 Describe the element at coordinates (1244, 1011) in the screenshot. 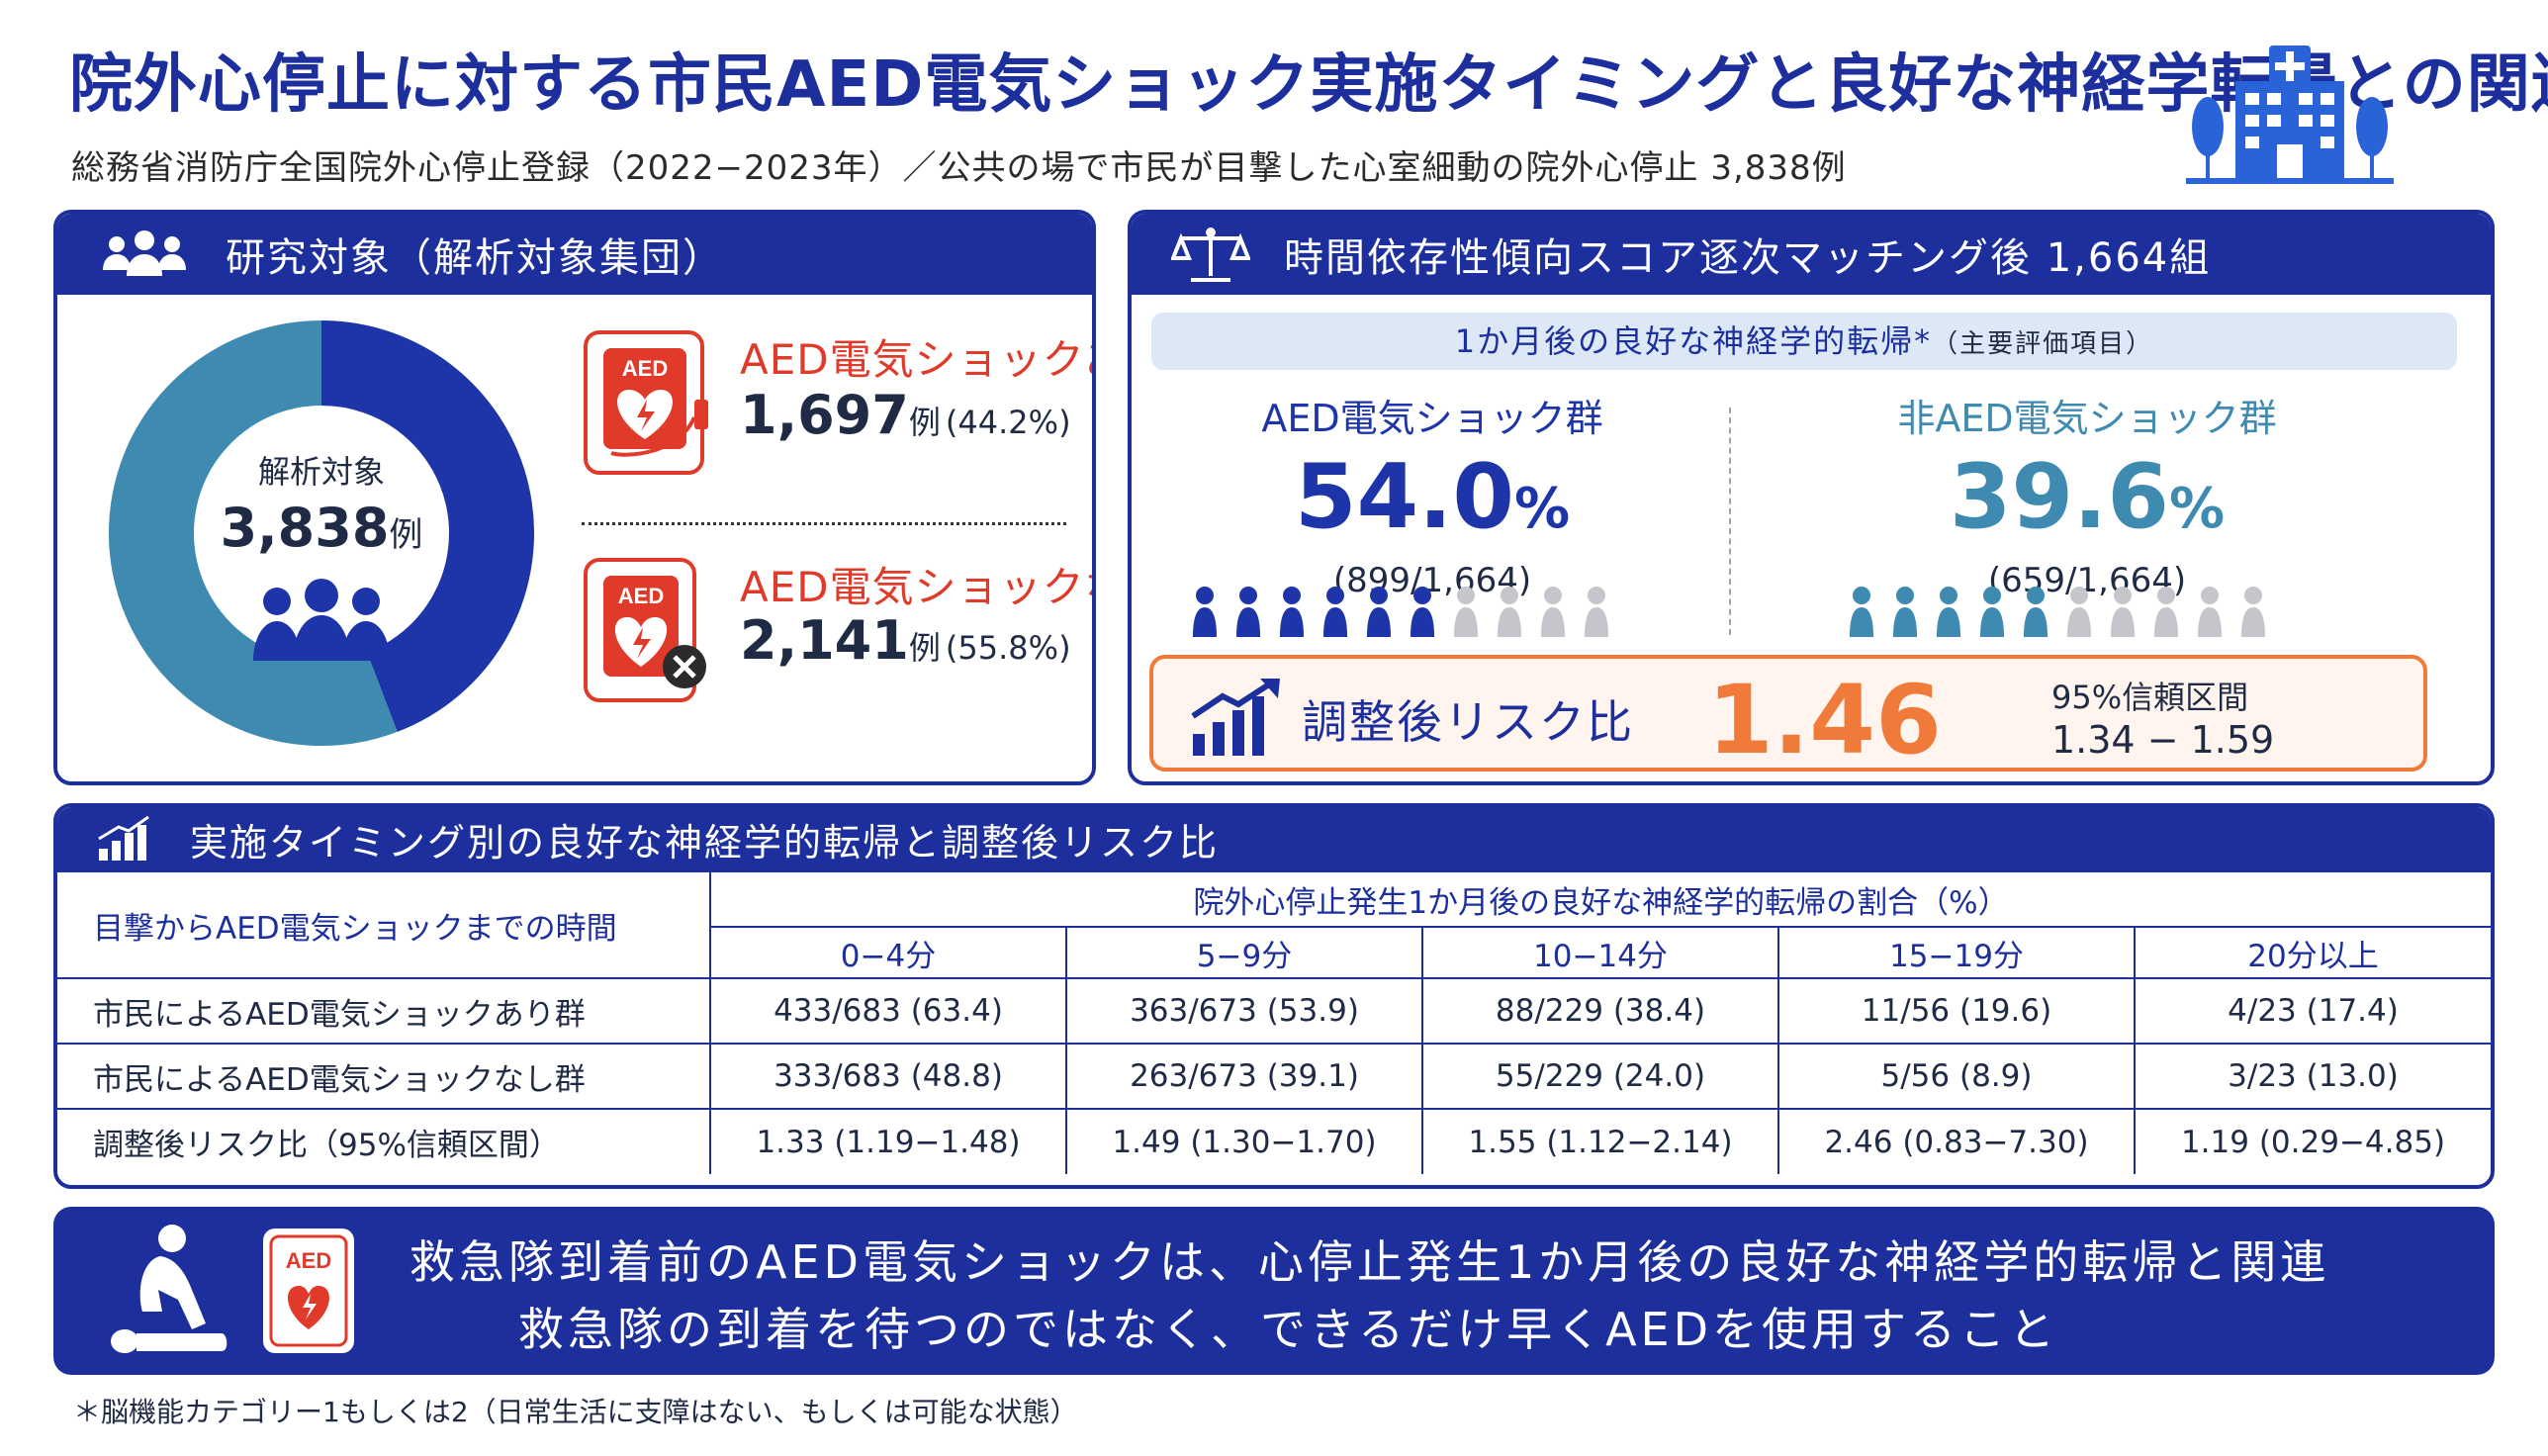

I see `table-cell: 363/673 (53.9)` at that location.